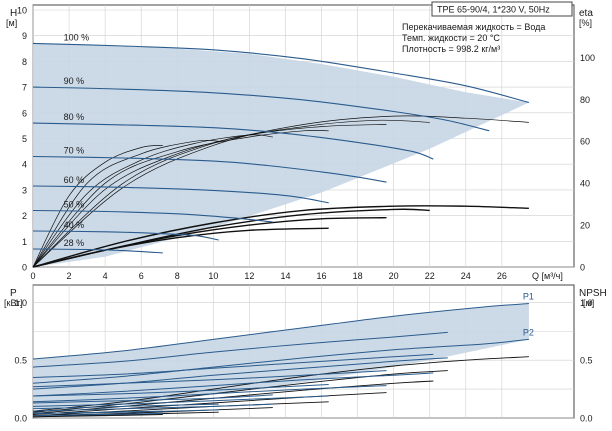  What do you see at coordinates (285, 276) in the screenshot?
I see `q-tick-label: 14` at bounding box center [285, 276].